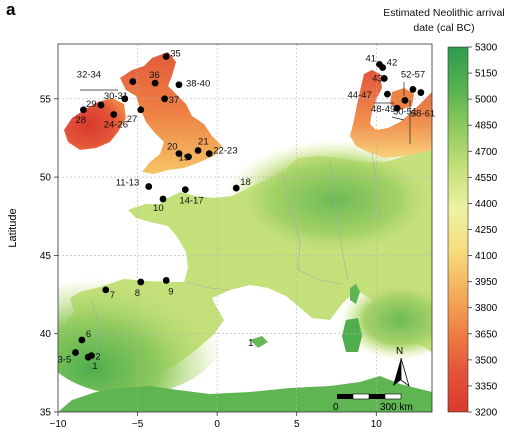  I want to click on site-label: 19, so click(184, 158).